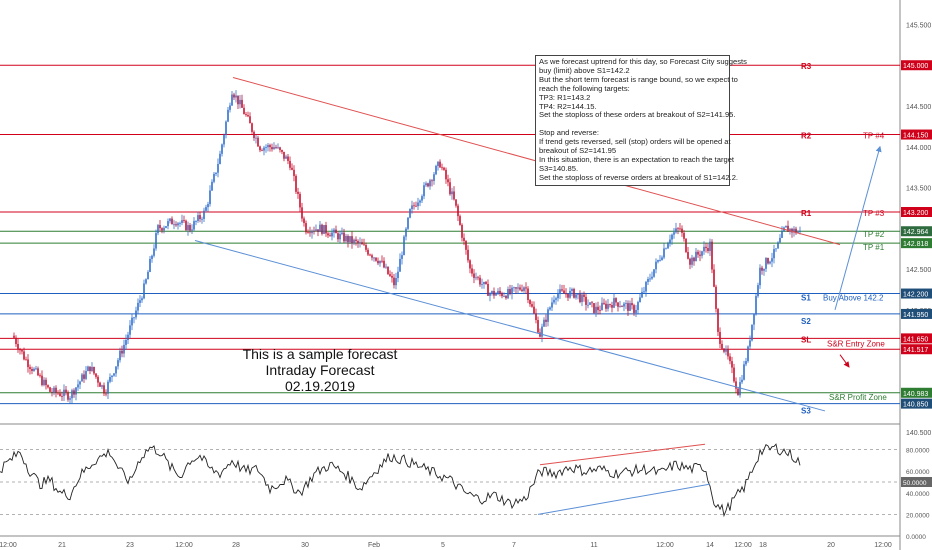  I want to click on time-tick-label: Feb, so click(374, 545).